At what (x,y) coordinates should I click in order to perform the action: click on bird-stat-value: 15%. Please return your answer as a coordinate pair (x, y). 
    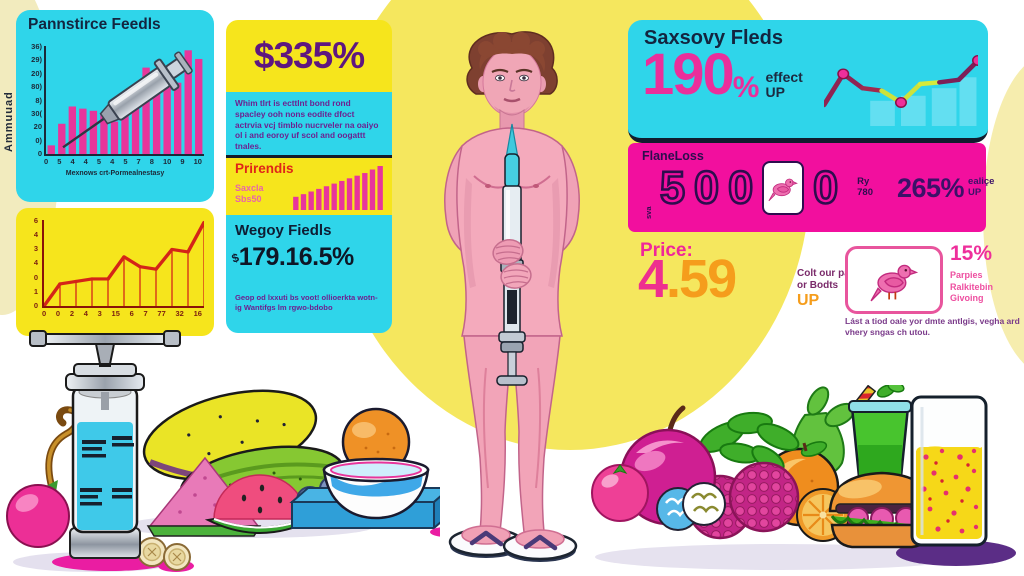
    Looking at the image, I should click on (971, 253).